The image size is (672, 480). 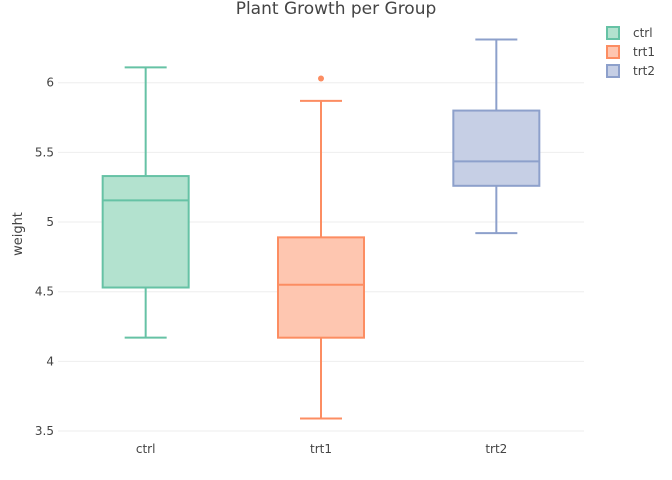 I want to click on y-tick-label: 5.5, so click(x=44, y=152).